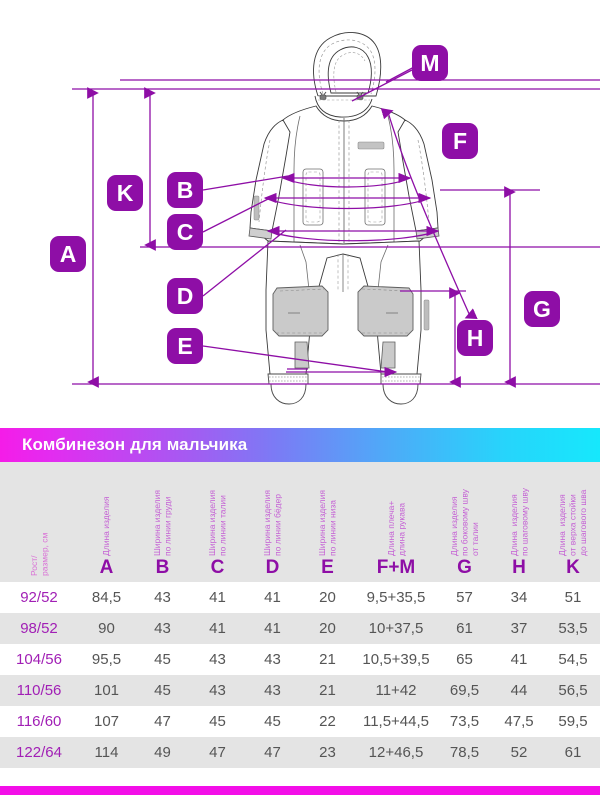 This screenshot has width=600, height=800. I want to click on col-header-a: Длина изделия A, so click(106, 522).